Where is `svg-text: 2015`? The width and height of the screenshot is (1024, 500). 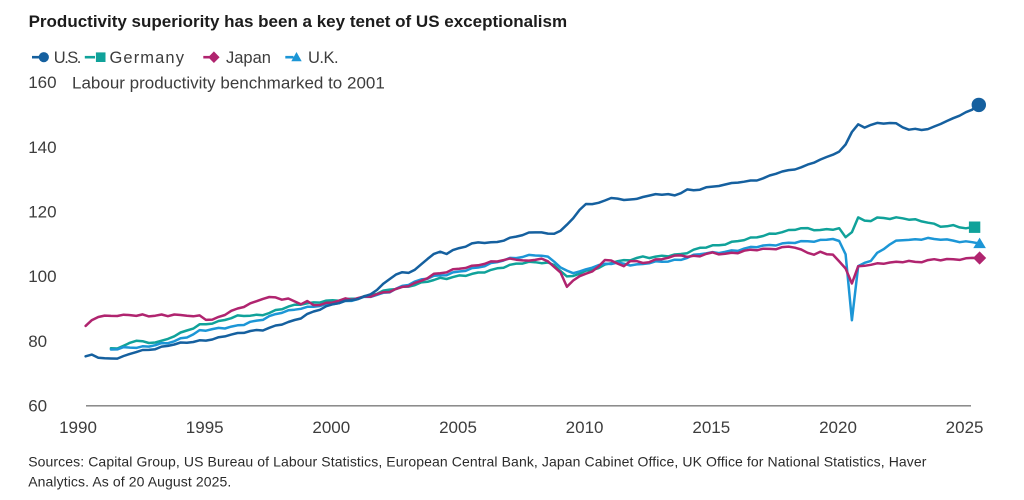 svg-text: 2015 is located at coordinates (711, 427).